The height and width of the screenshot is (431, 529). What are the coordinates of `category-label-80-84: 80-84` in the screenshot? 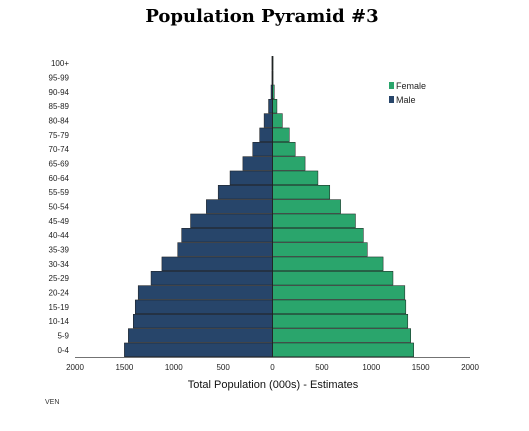 It's located at (59, 121).